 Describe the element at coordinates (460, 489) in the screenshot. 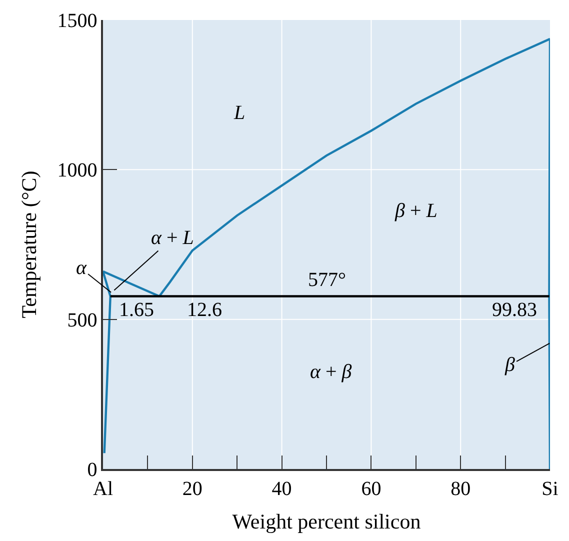

I see `x-tick-label: 80` at that location.